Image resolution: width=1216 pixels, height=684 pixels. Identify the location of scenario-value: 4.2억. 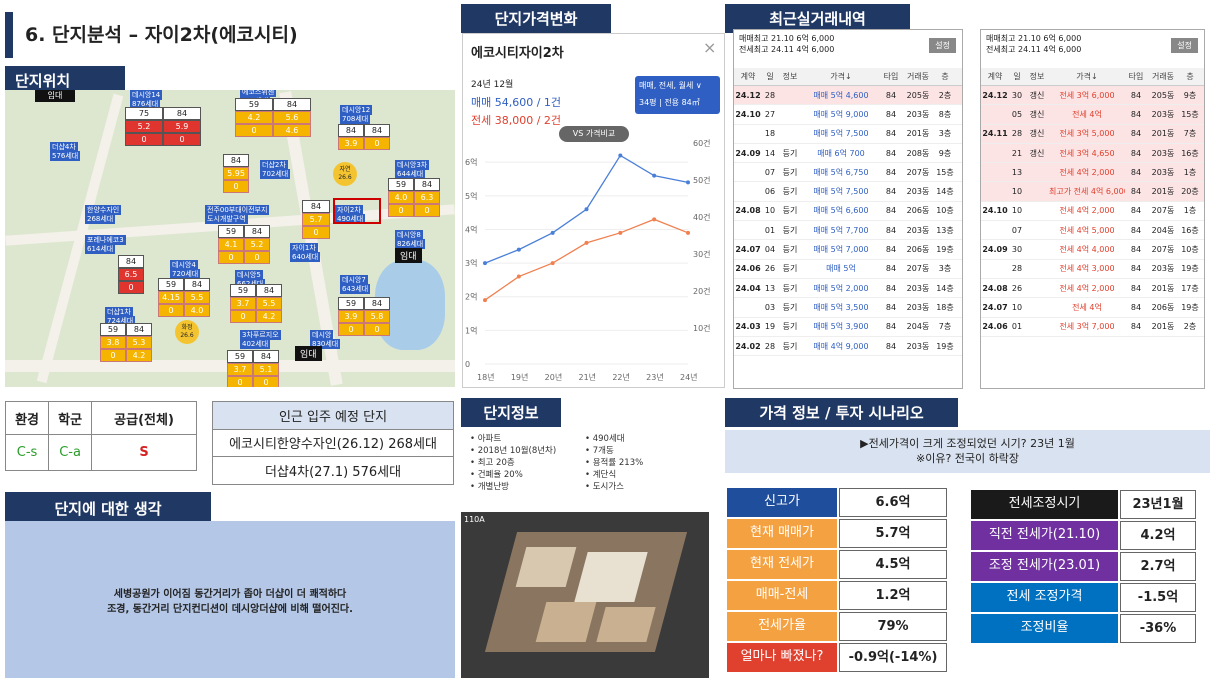
(1158, 535).